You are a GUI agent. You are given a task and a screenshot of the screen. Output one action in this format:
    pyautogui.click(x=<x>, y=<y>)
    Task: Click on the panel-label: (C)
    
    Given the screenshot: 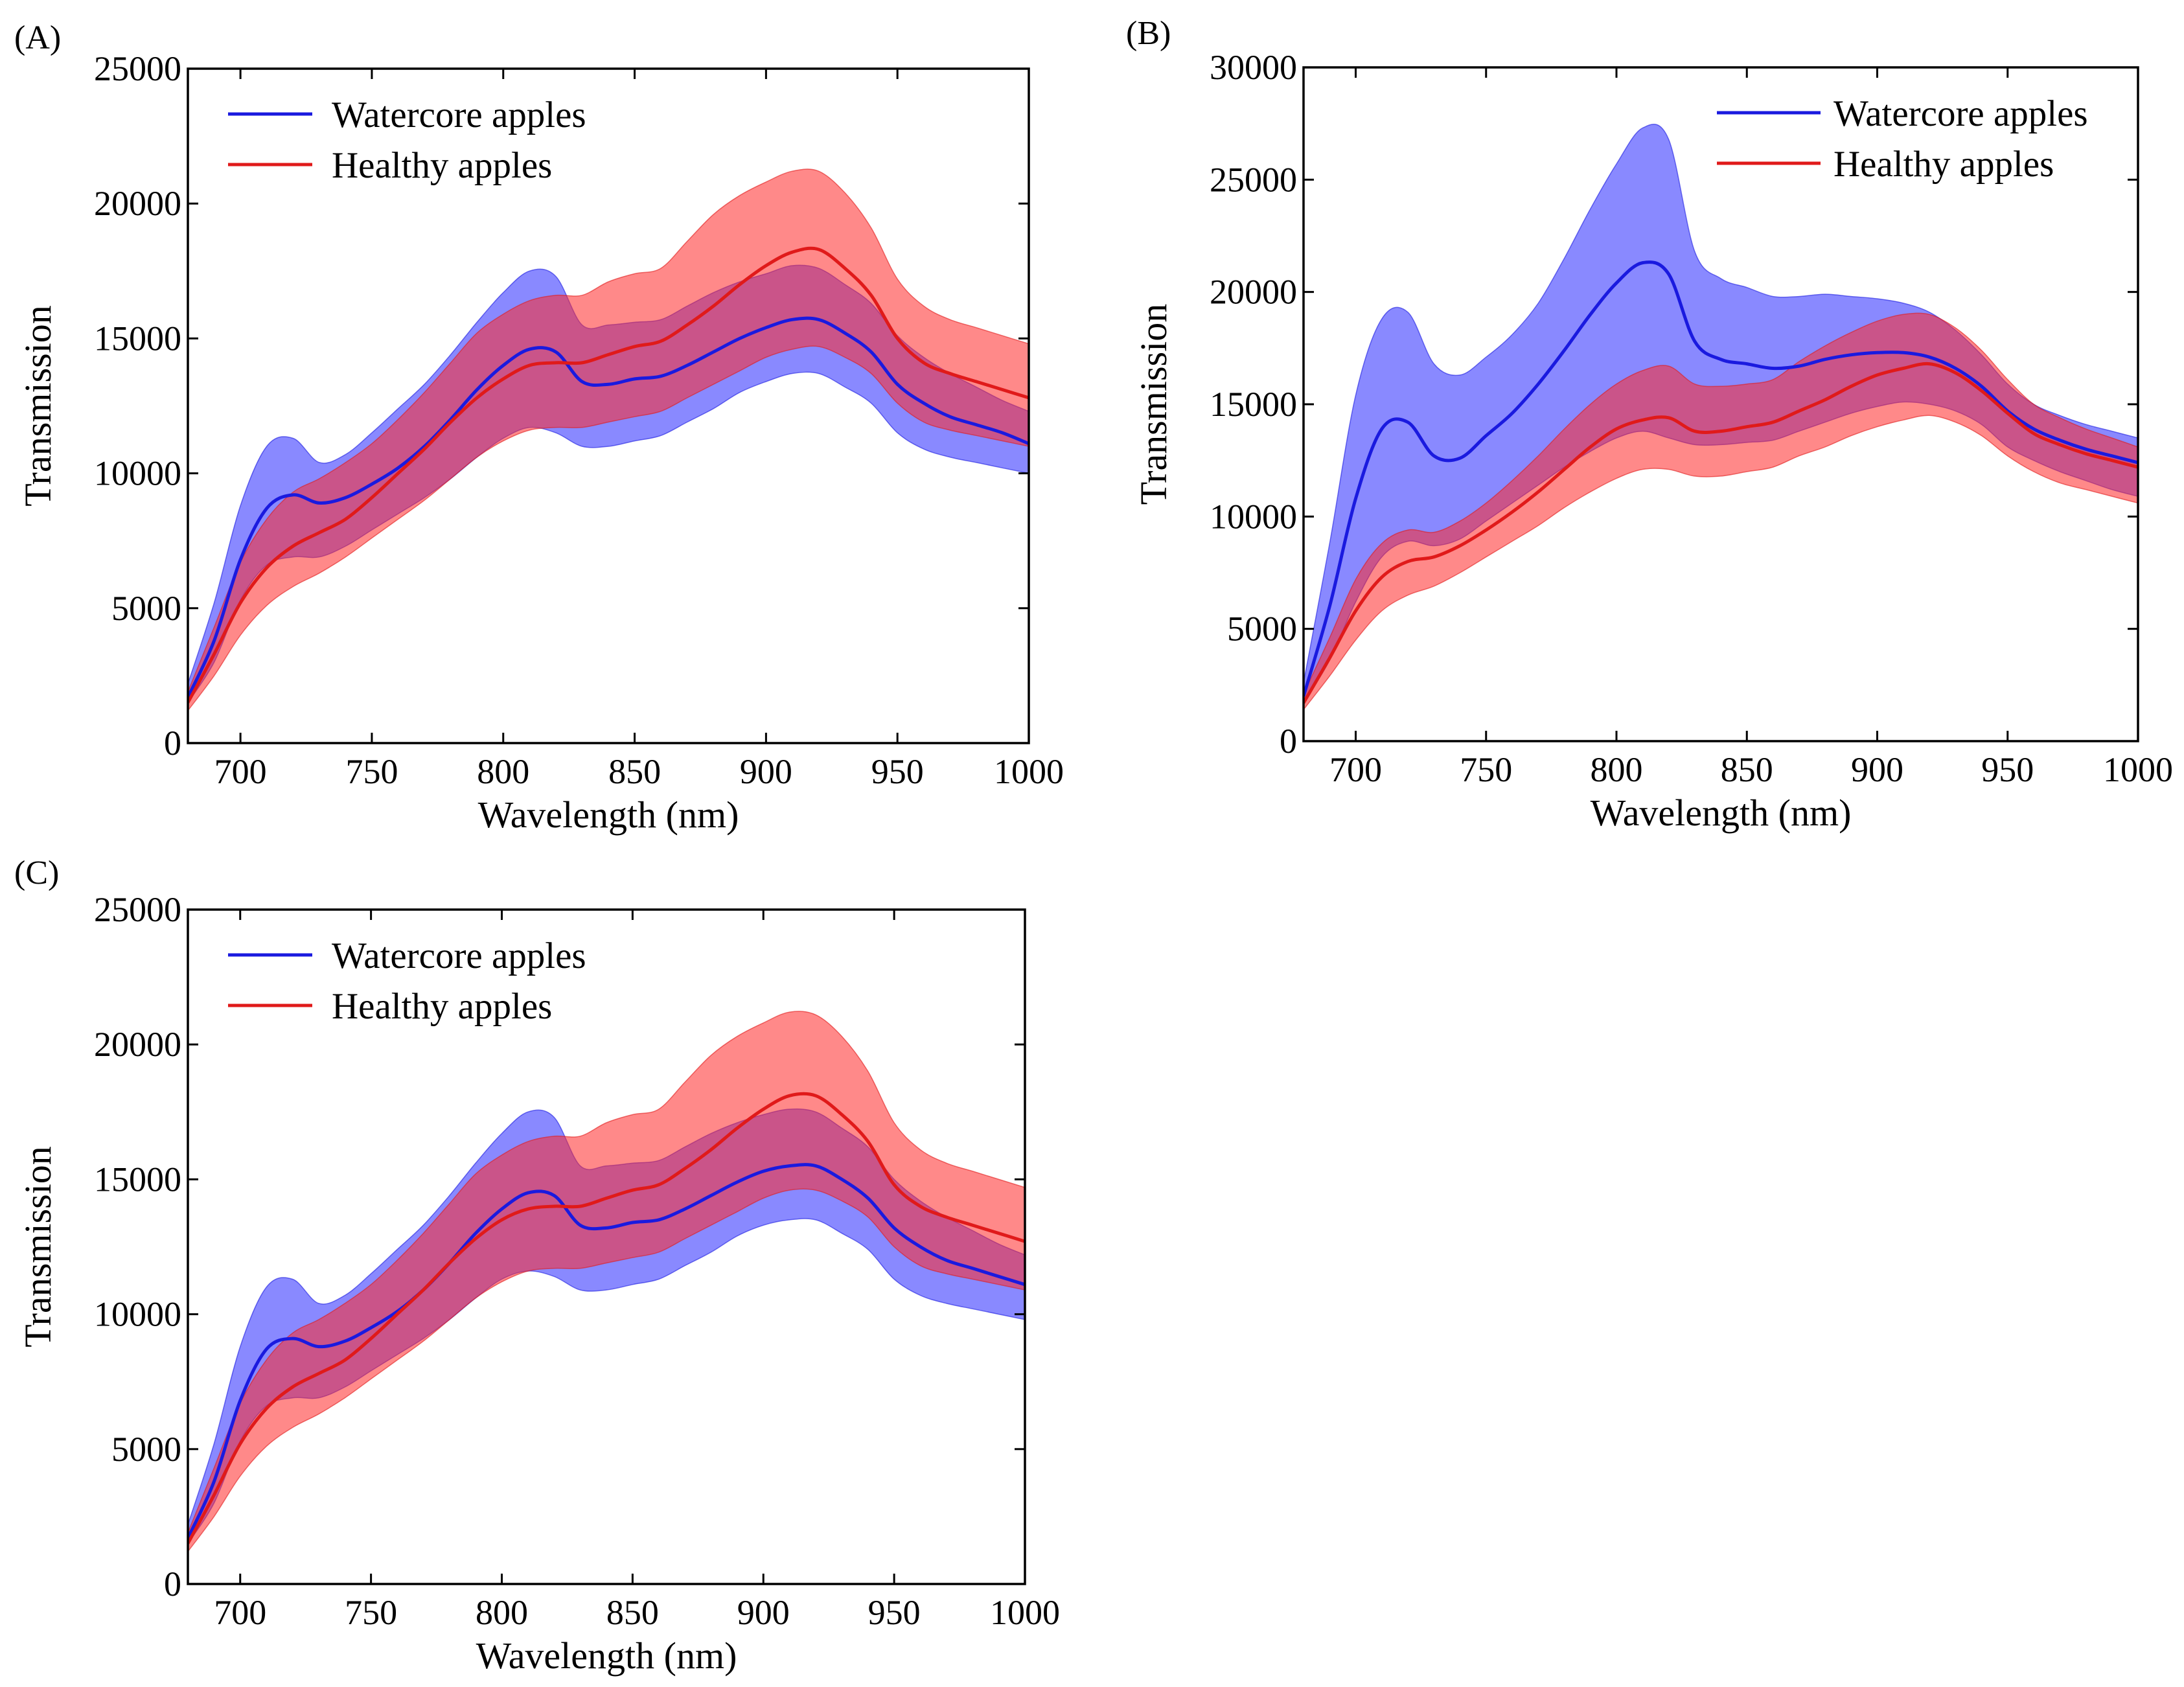 What is the action you would take?
    pyautogui.click(x=37, y=873)
    